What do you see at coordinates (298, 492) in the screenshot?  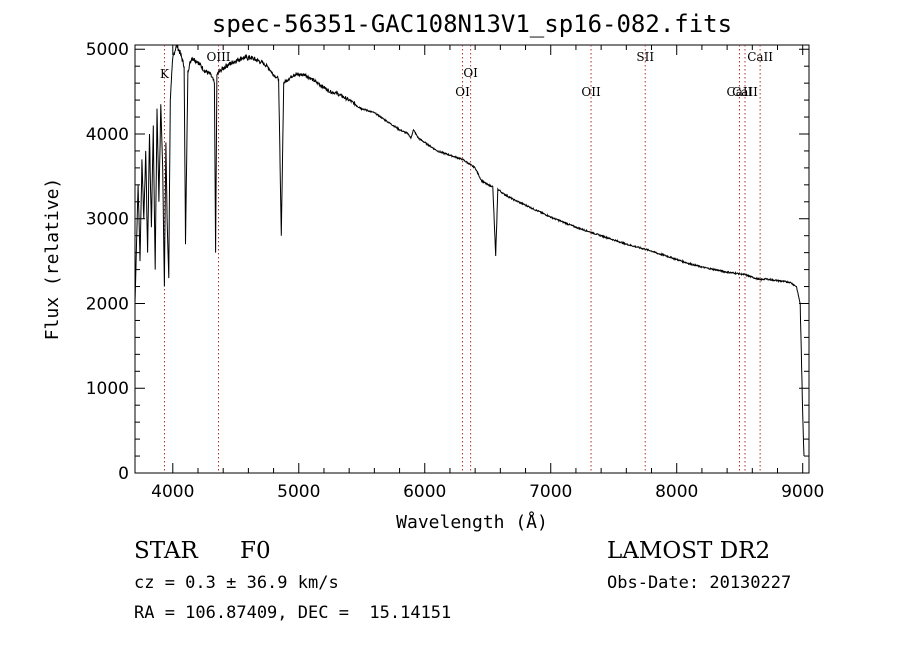 I see `x-tick-label: 5000` at bounding box center [298, 492].